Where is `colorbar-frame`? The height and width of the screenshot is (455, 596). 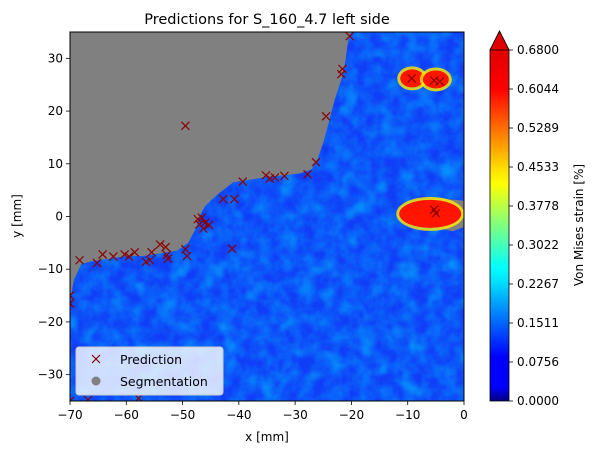 colorbar-frame is located at coordinates (499, 216).